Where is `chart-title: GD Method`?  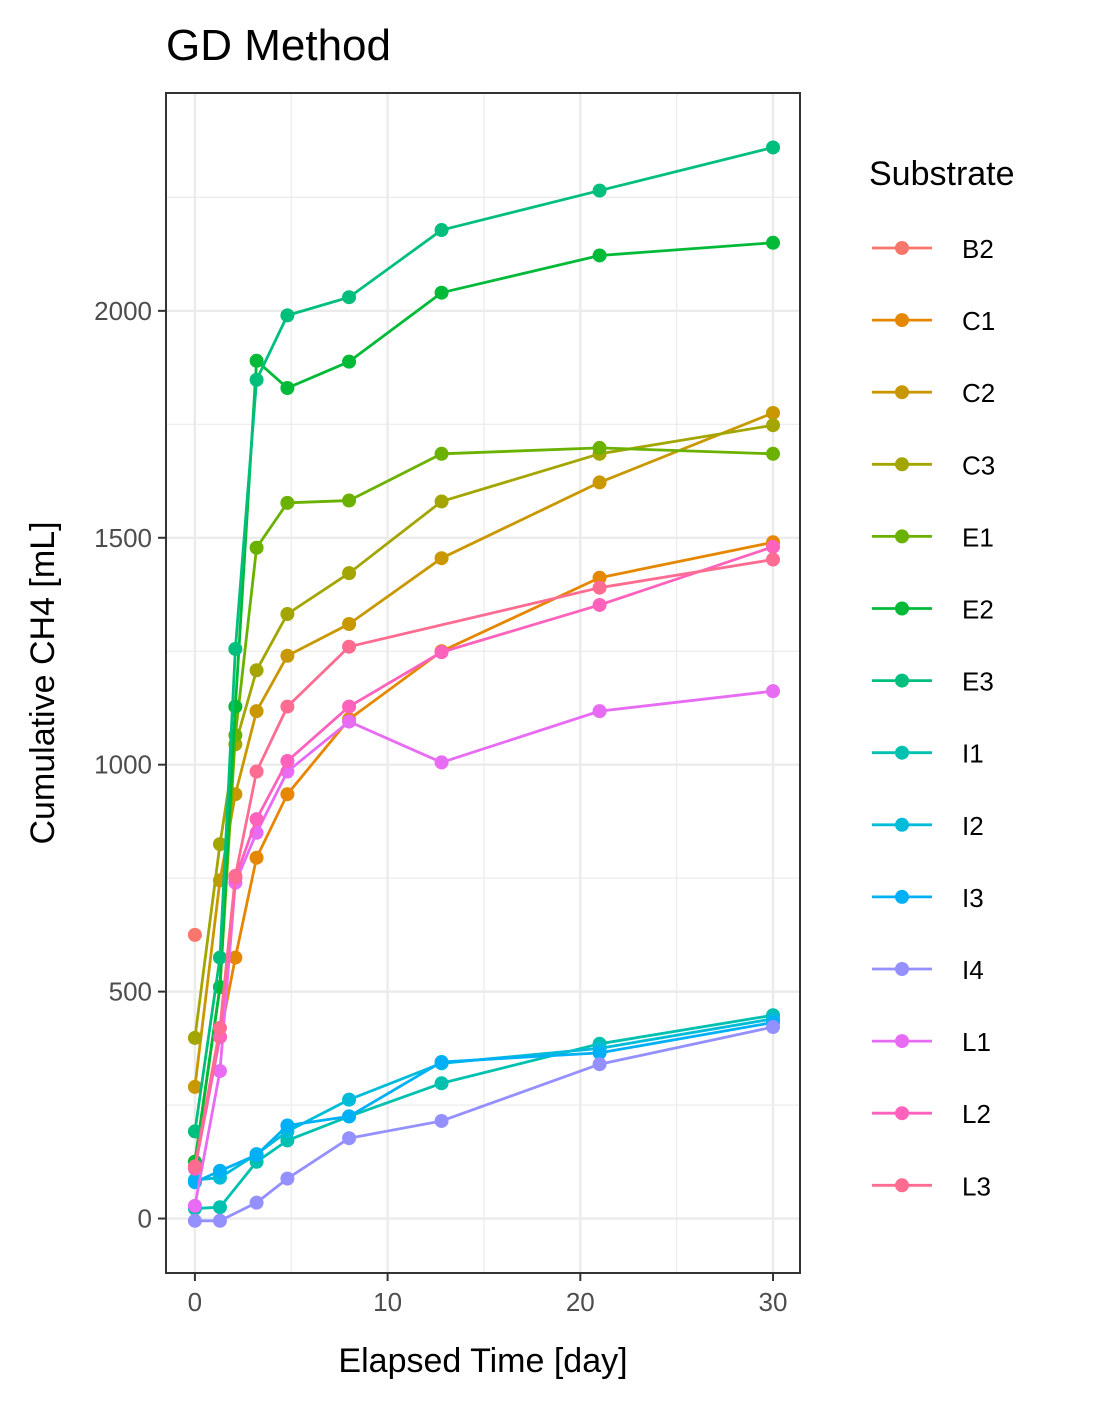 chart-title: GD Method is located at coordinates (278, 45).